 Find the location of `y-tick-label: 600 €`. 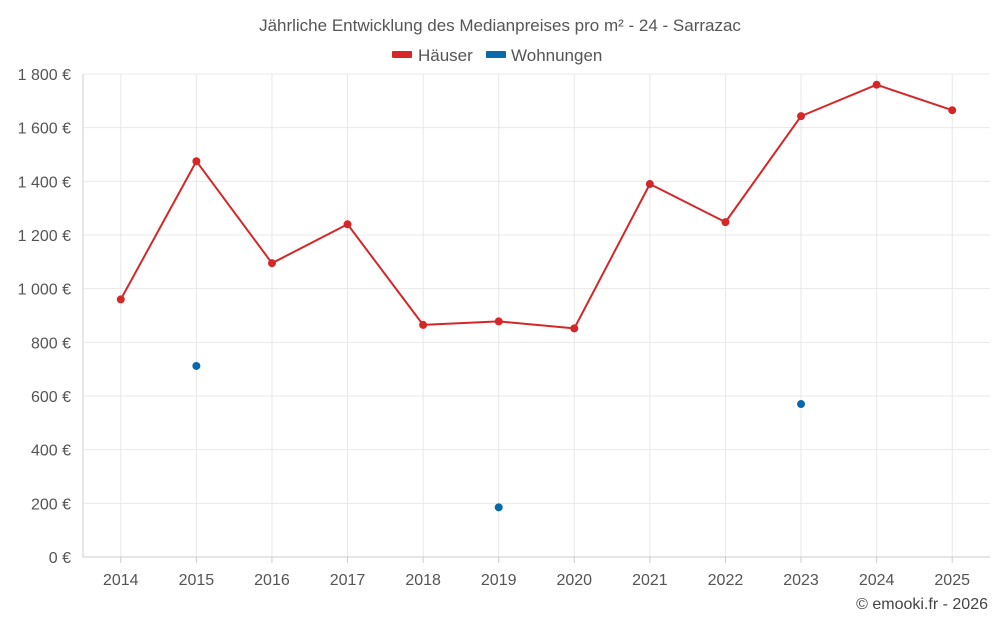

y-tick-label: 600 € is located at coordinates (51, 397).